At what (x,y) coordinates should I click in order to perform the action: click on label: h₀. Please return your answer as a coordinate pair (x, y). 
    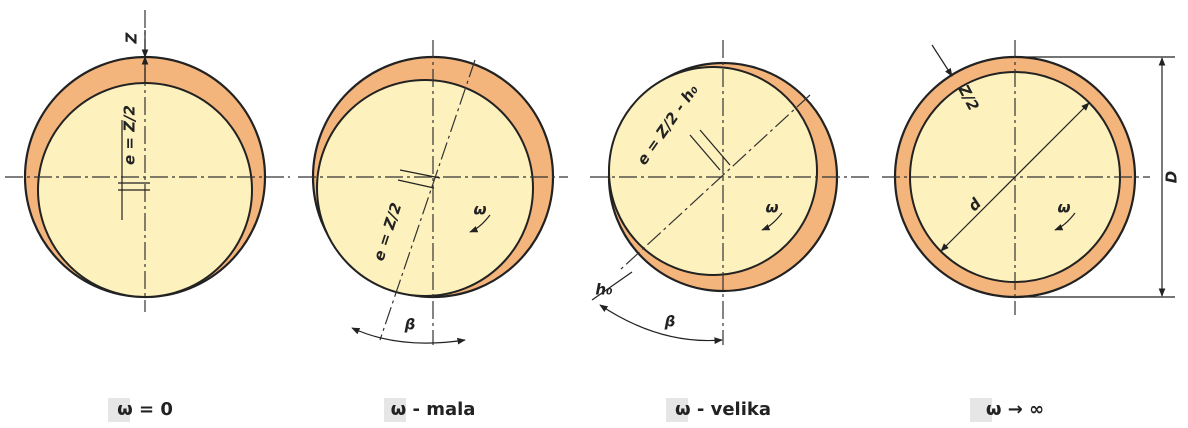
    Looking at the image, I should click on (604, 290).